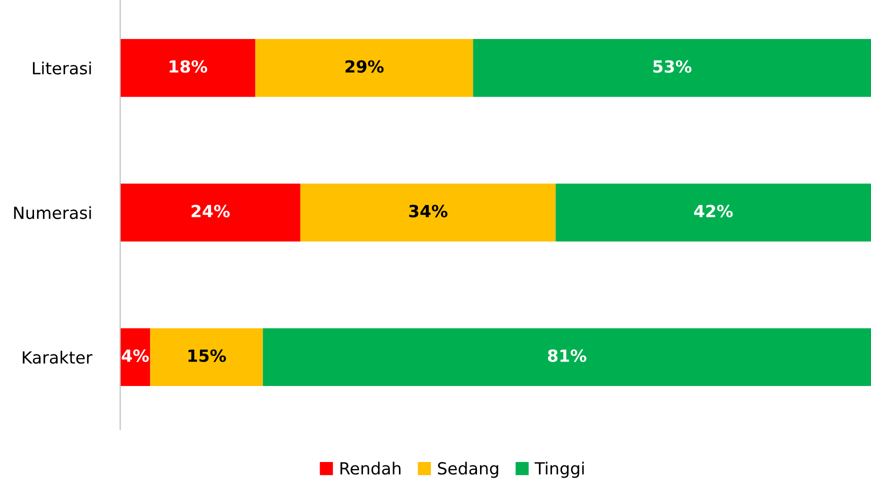 This screenshot has width=871, height=488. What do you see at coordinates (52, 213) in the screenshot?
I see `y-tick-label: Numerasi` at bounding box center [52, 213].